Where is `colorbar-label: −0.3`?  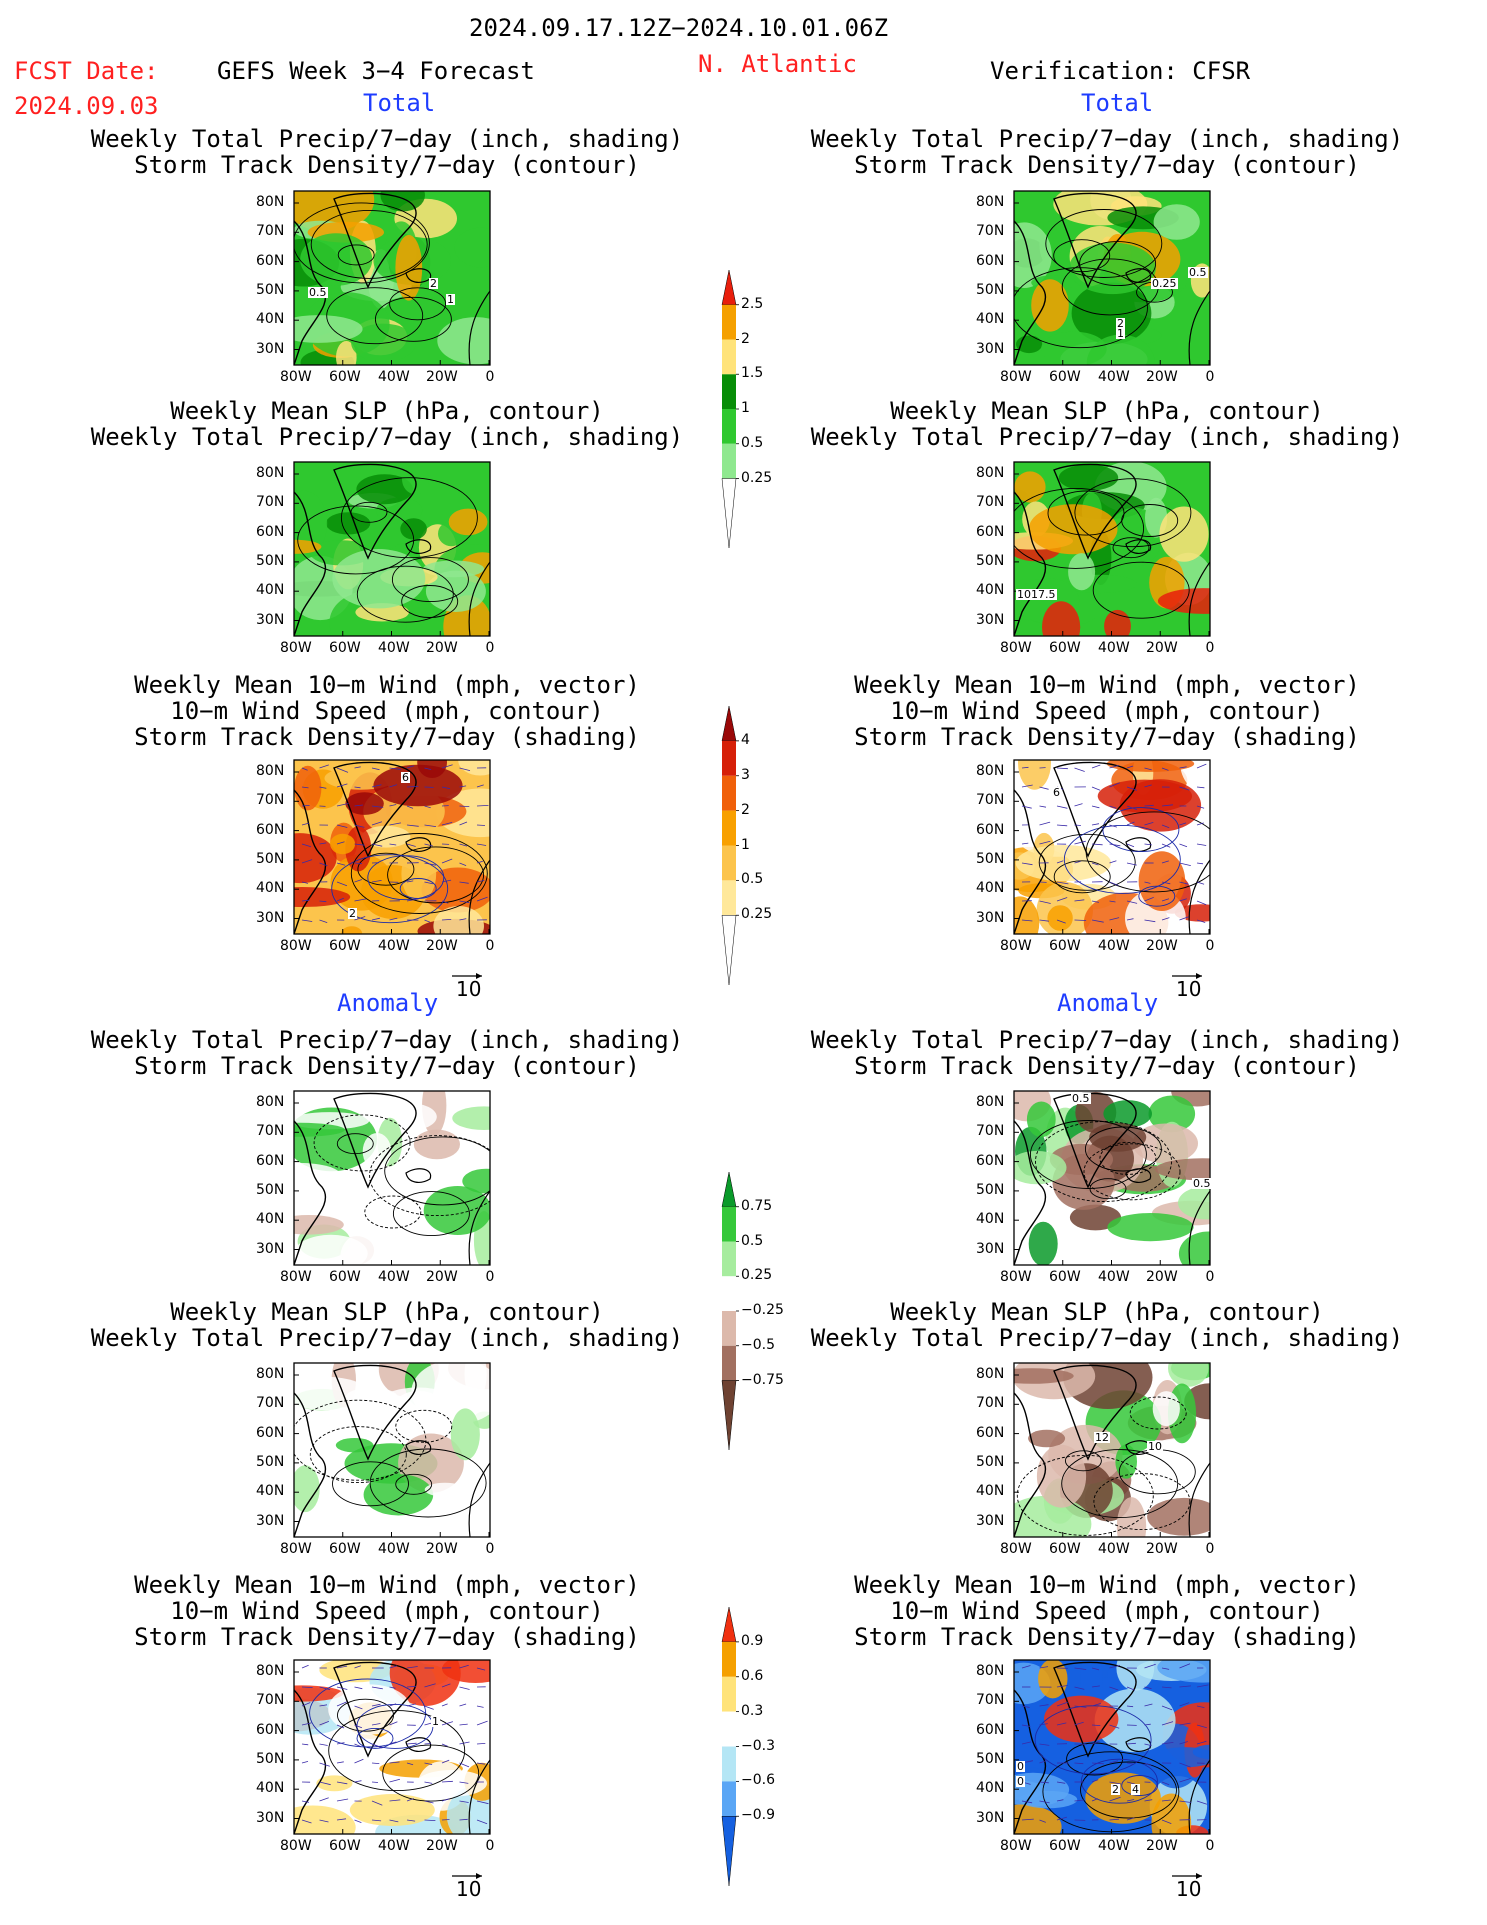
colorbar-label: −0.3 is located at coordinates (758, 1746).